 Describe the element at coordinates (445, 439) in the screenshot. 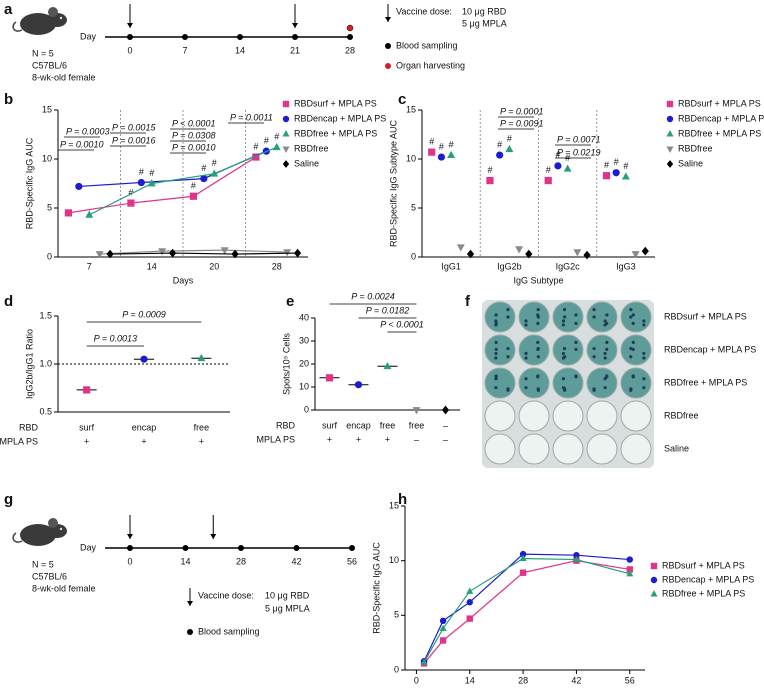

I see `x-tick-label: –` at that location.